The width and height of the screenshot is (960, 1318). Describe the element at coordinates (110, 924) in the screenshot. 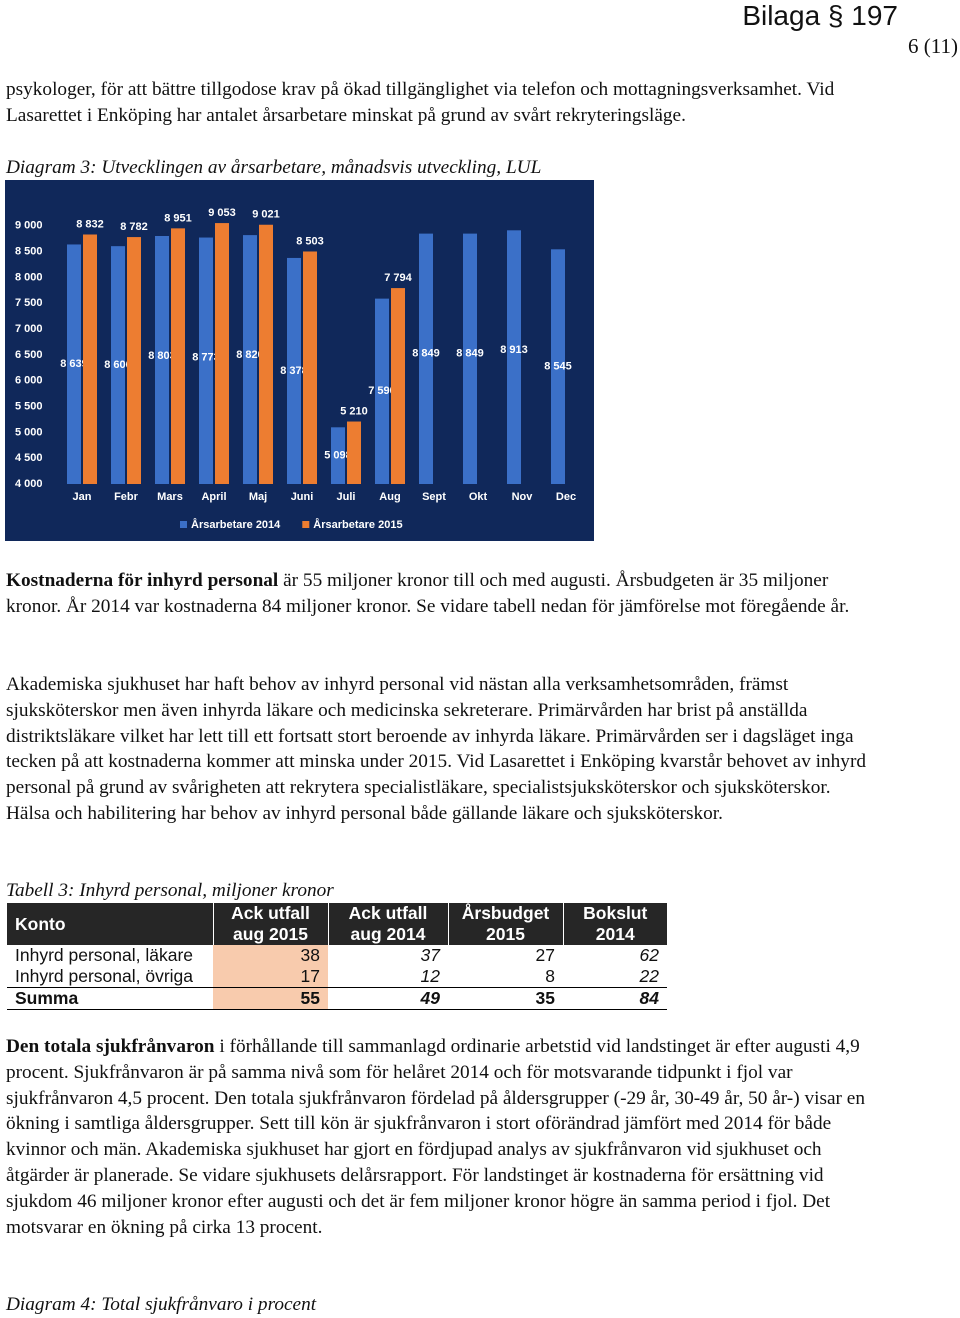

I see `header-cell: Konto` at that location.